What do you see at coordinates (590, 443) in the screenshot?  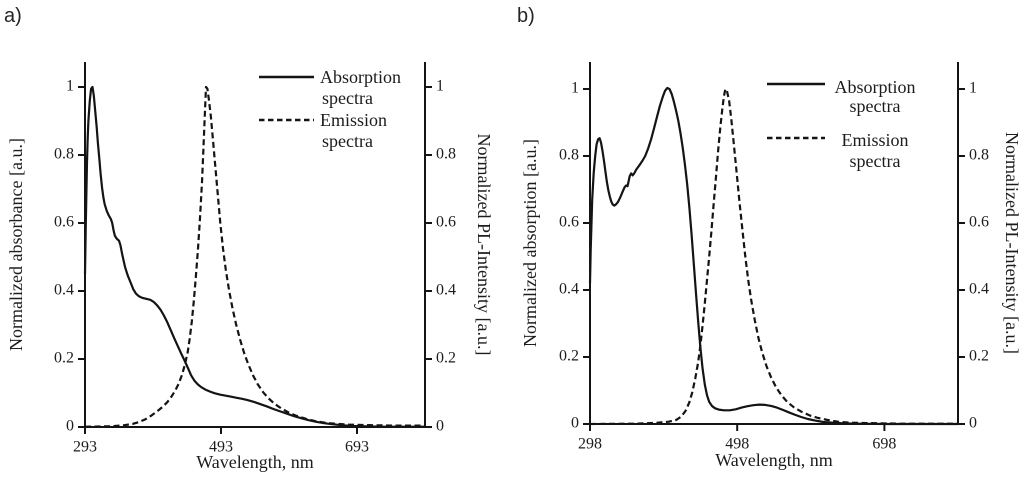 I see `x-tick-label: 298` at bounding box center [590, 443].